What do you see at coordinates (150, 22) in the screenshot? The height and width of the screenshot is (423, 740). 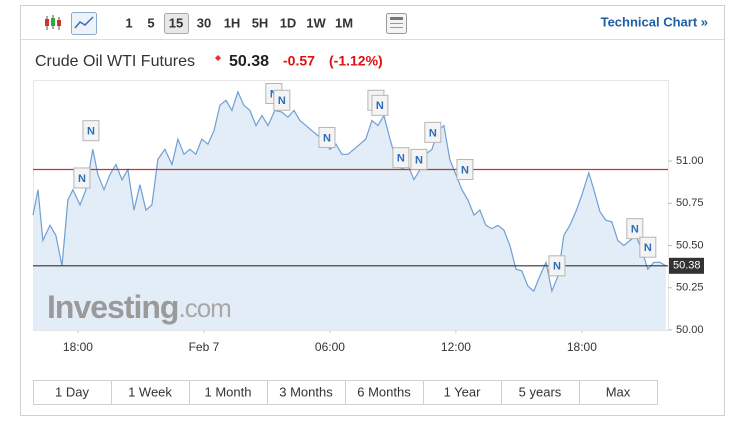 I see `interval-button: 5` at bounding box center [150, 22].